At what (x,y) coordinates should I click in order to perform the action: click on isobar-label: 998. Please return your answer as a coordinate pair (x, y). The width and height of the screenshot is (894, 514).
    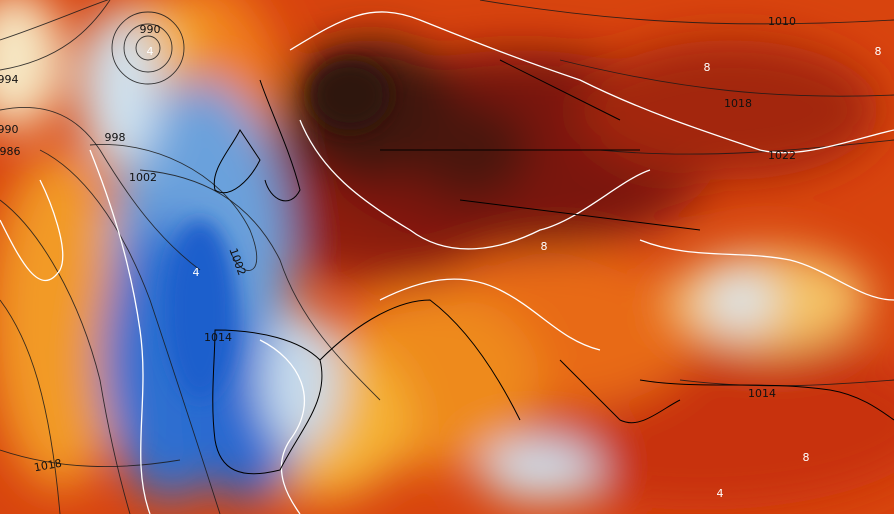
    Looking at the image, I should click on (115, 137).